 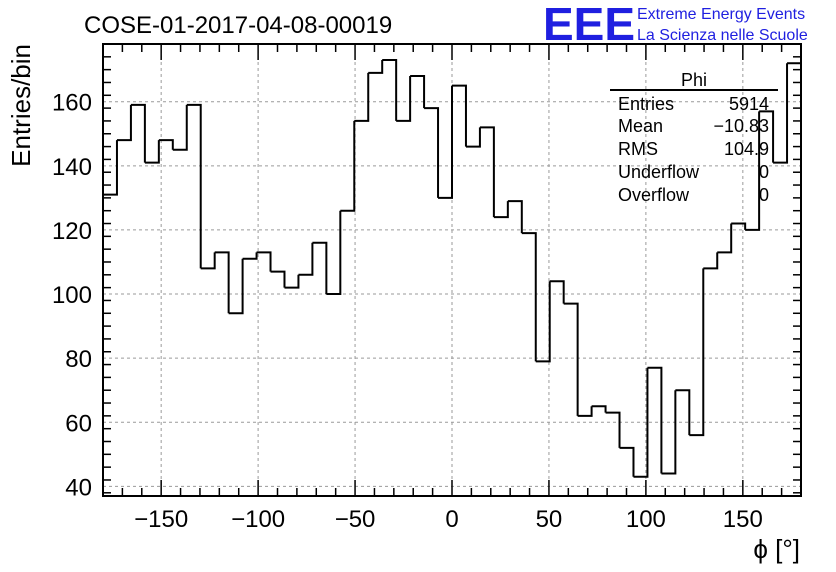 What do you see at coordinates (721, 14) in the screenshot?
I see `logo-line-1: Extreme Energy Events` at bounding box center [721, 14].